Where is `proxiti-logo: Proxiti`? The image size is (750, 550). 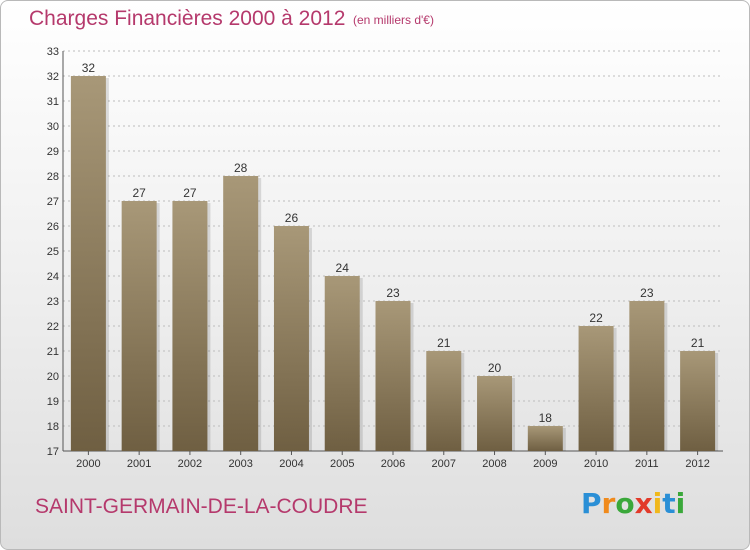
proxiti-logo: Proxiti is located at coordinates (633, 503).